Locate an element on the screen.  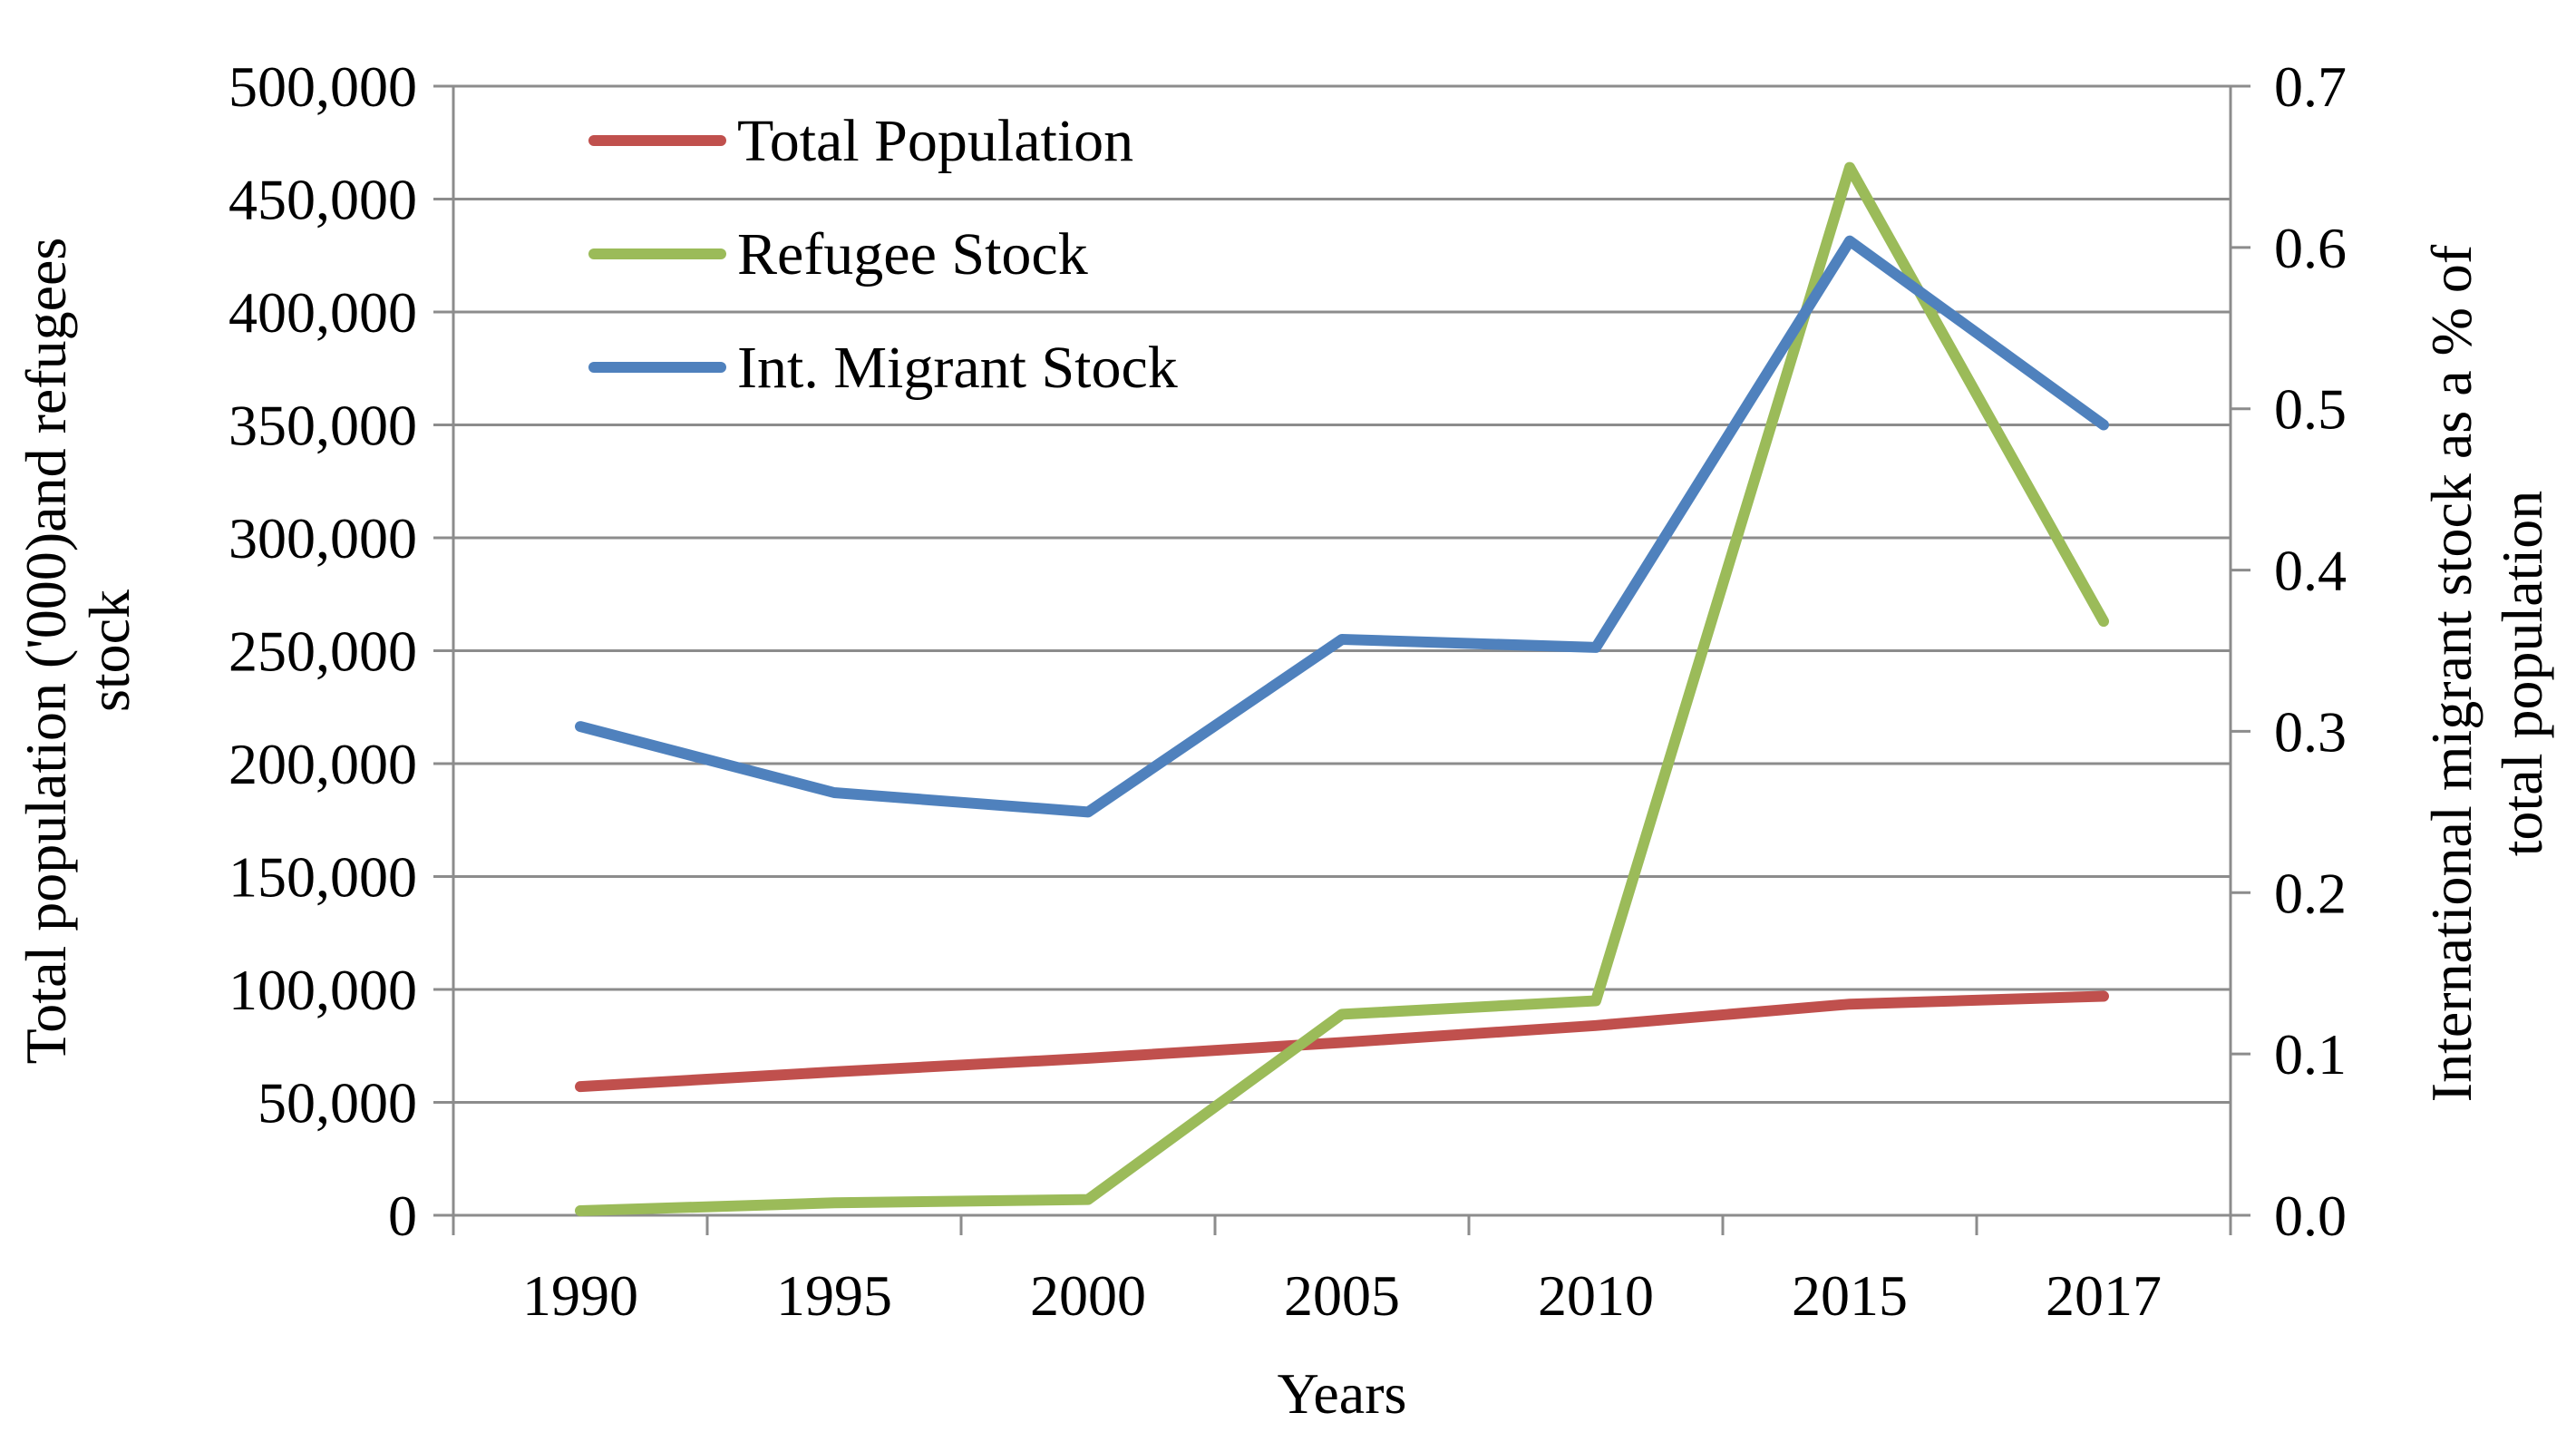
y-right-tick-label: 0.1 is located at coordinates (2310, 1054).